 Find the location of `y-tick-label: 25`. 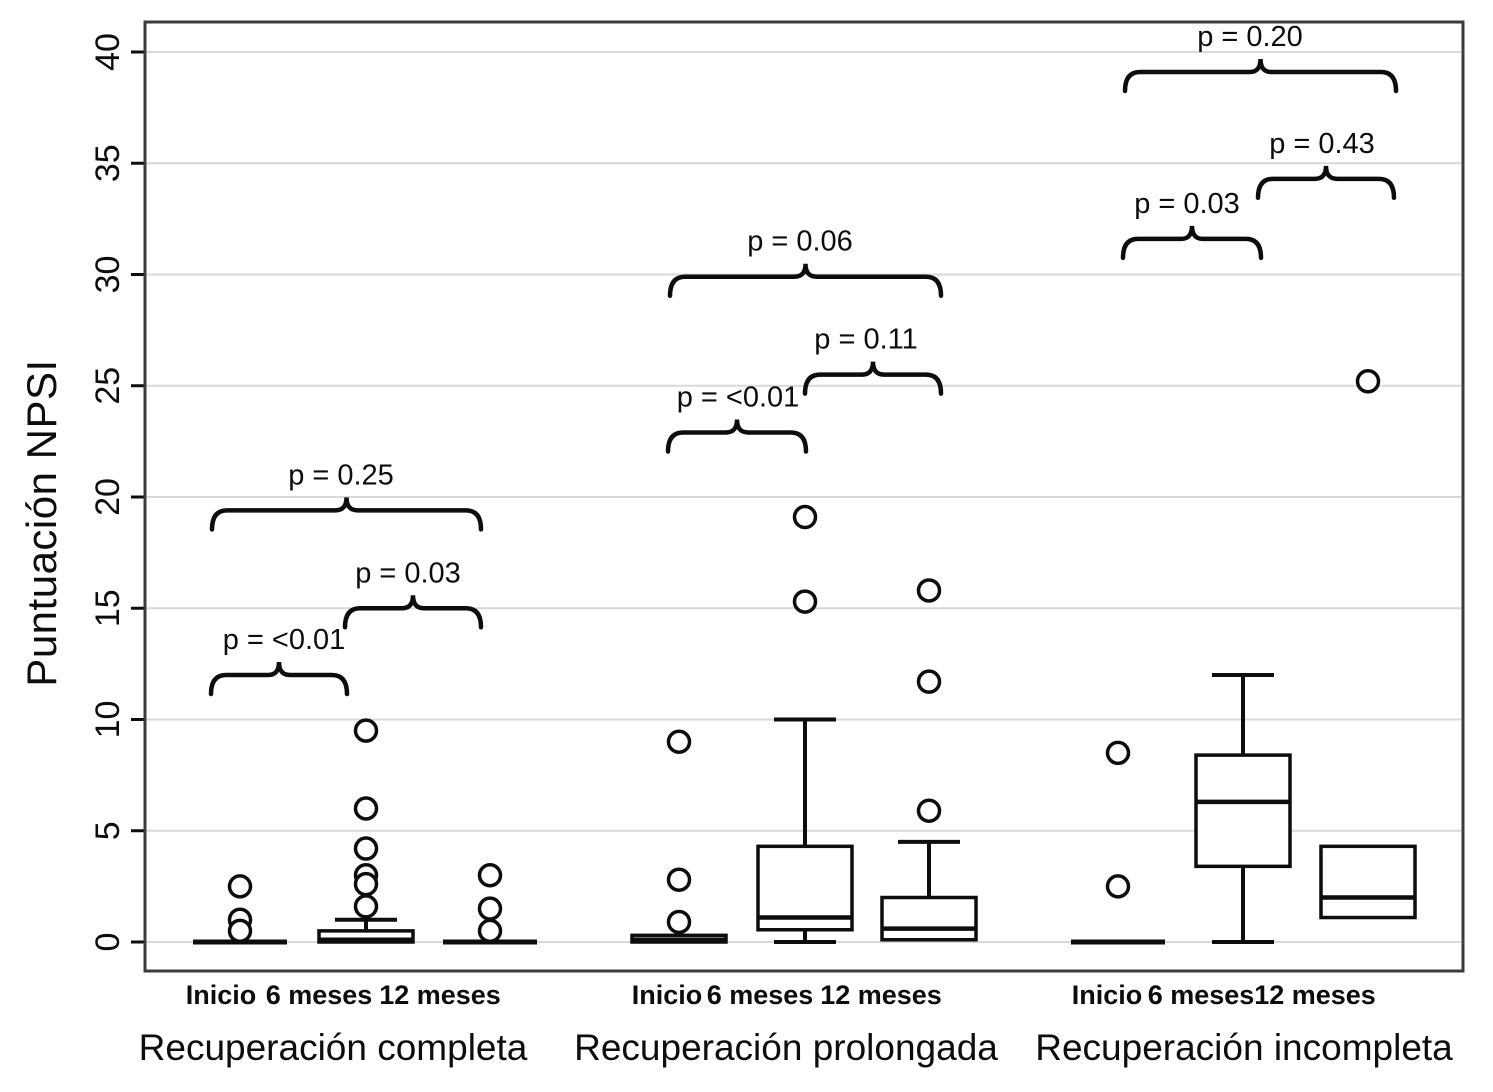

y-tick-label: 25 is located at coordinates (108, 386).